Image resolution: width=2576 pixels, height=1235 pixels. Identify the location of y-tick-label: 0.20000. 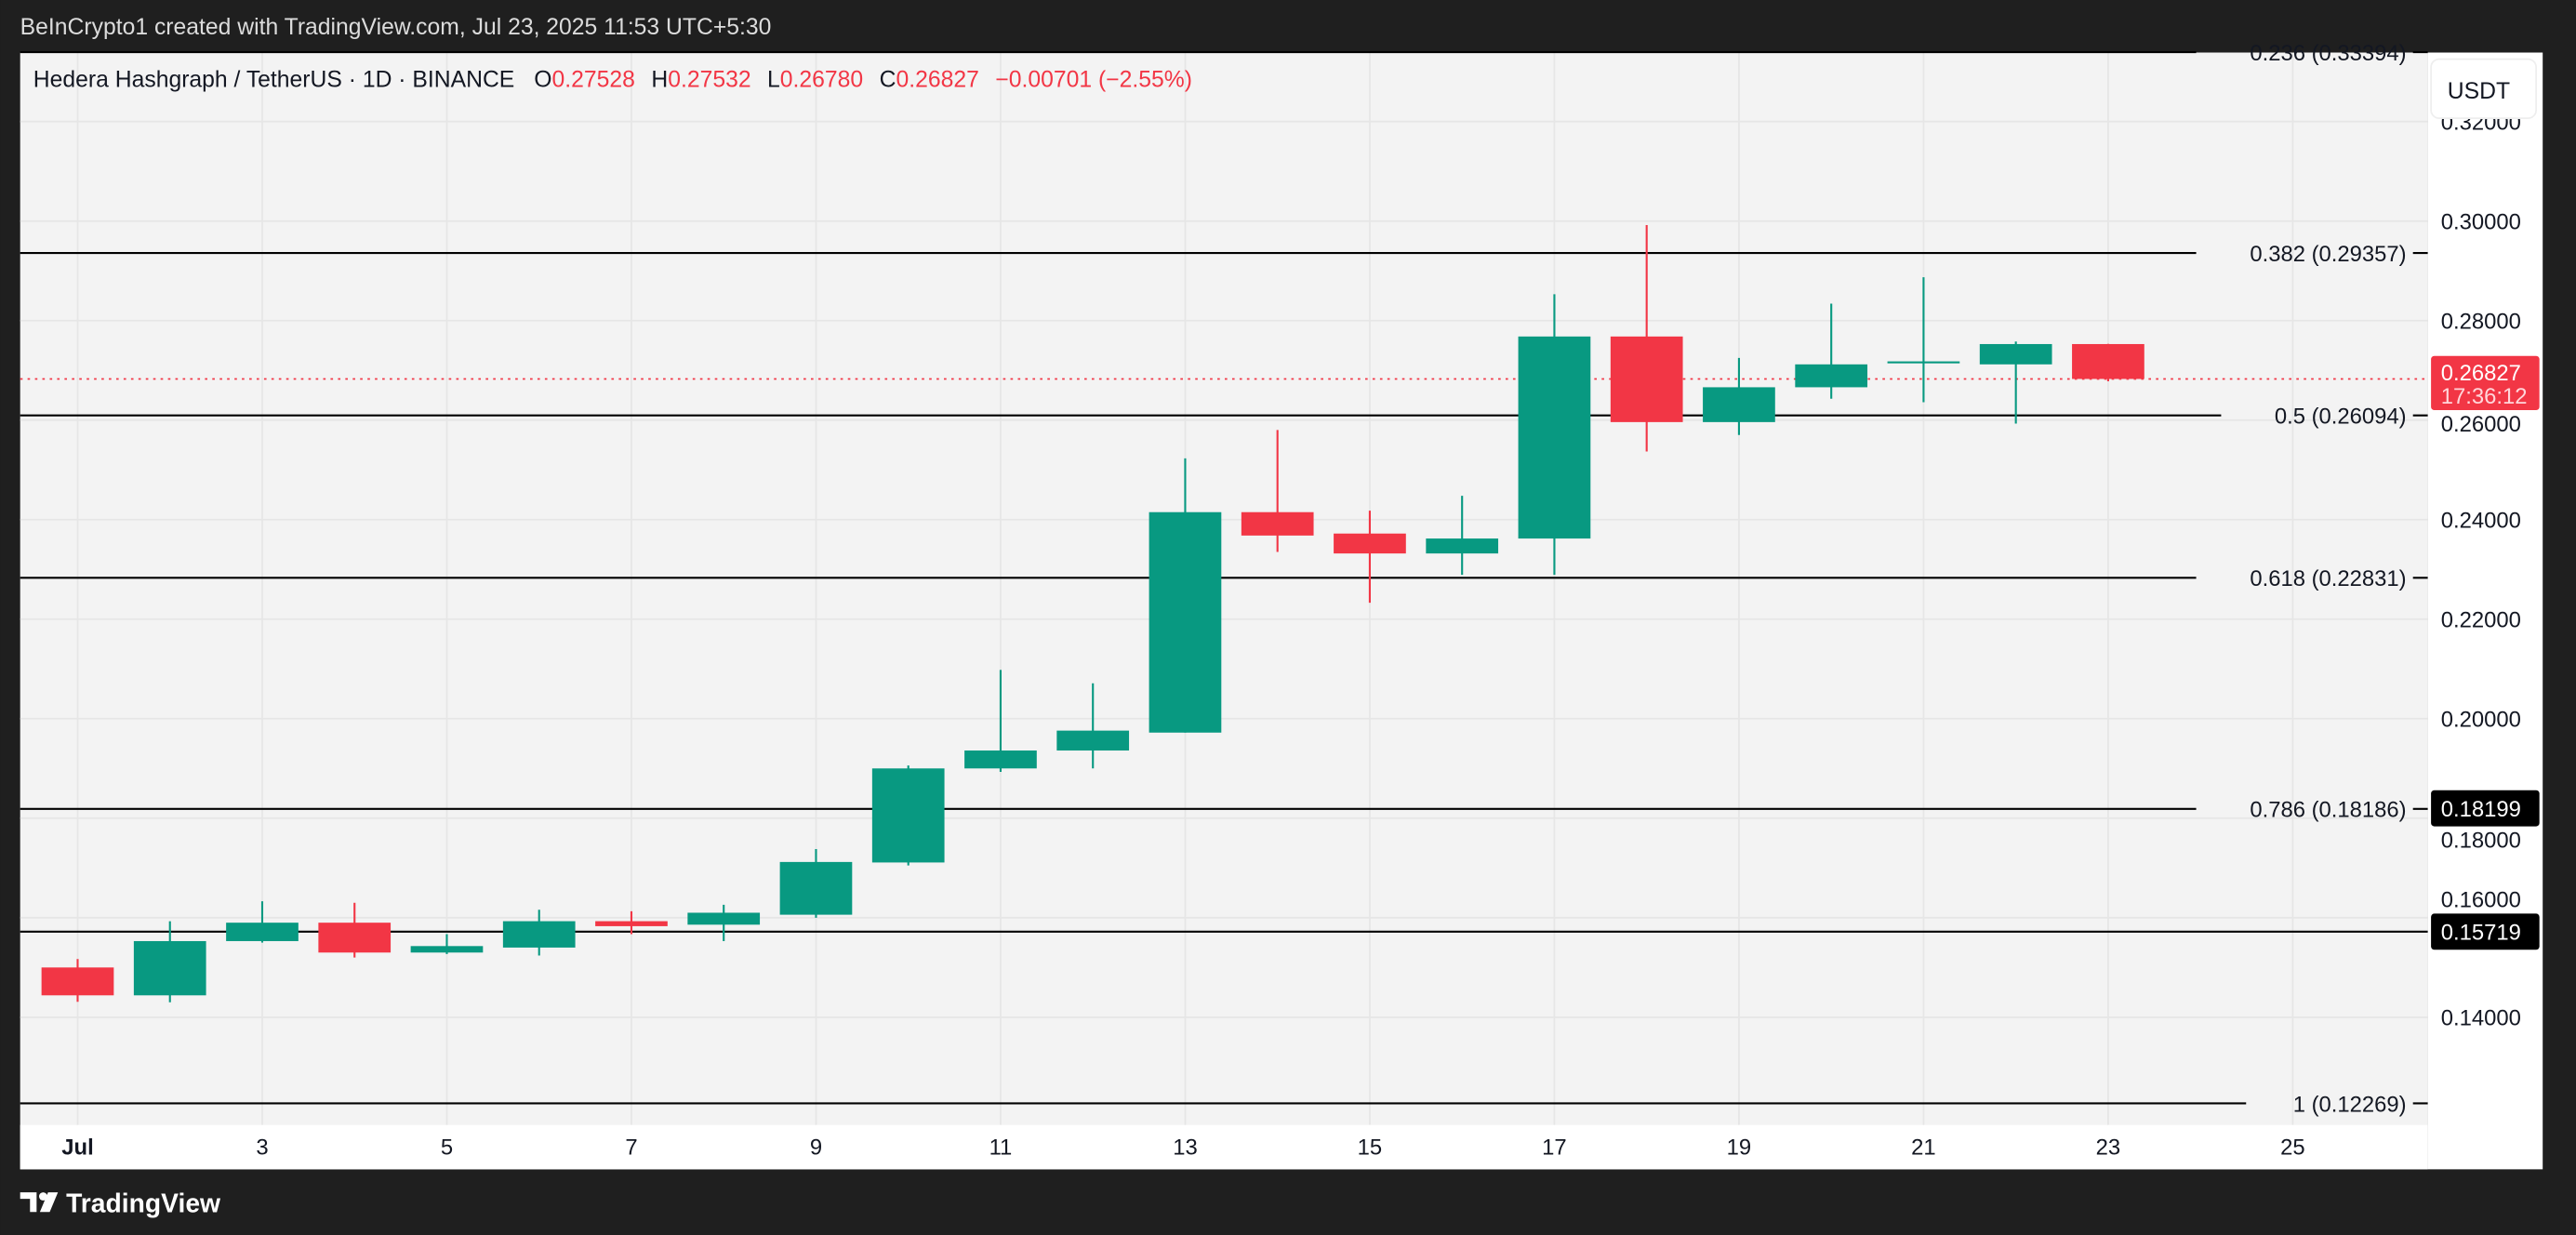
(2481, 720).